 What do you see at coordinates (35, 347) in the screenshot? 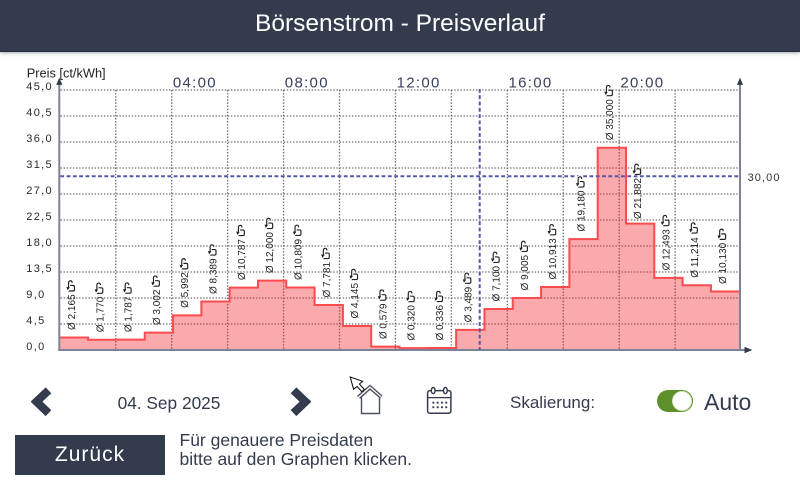
I see `svg-text: 0,0` at bounding box center [35, 347].